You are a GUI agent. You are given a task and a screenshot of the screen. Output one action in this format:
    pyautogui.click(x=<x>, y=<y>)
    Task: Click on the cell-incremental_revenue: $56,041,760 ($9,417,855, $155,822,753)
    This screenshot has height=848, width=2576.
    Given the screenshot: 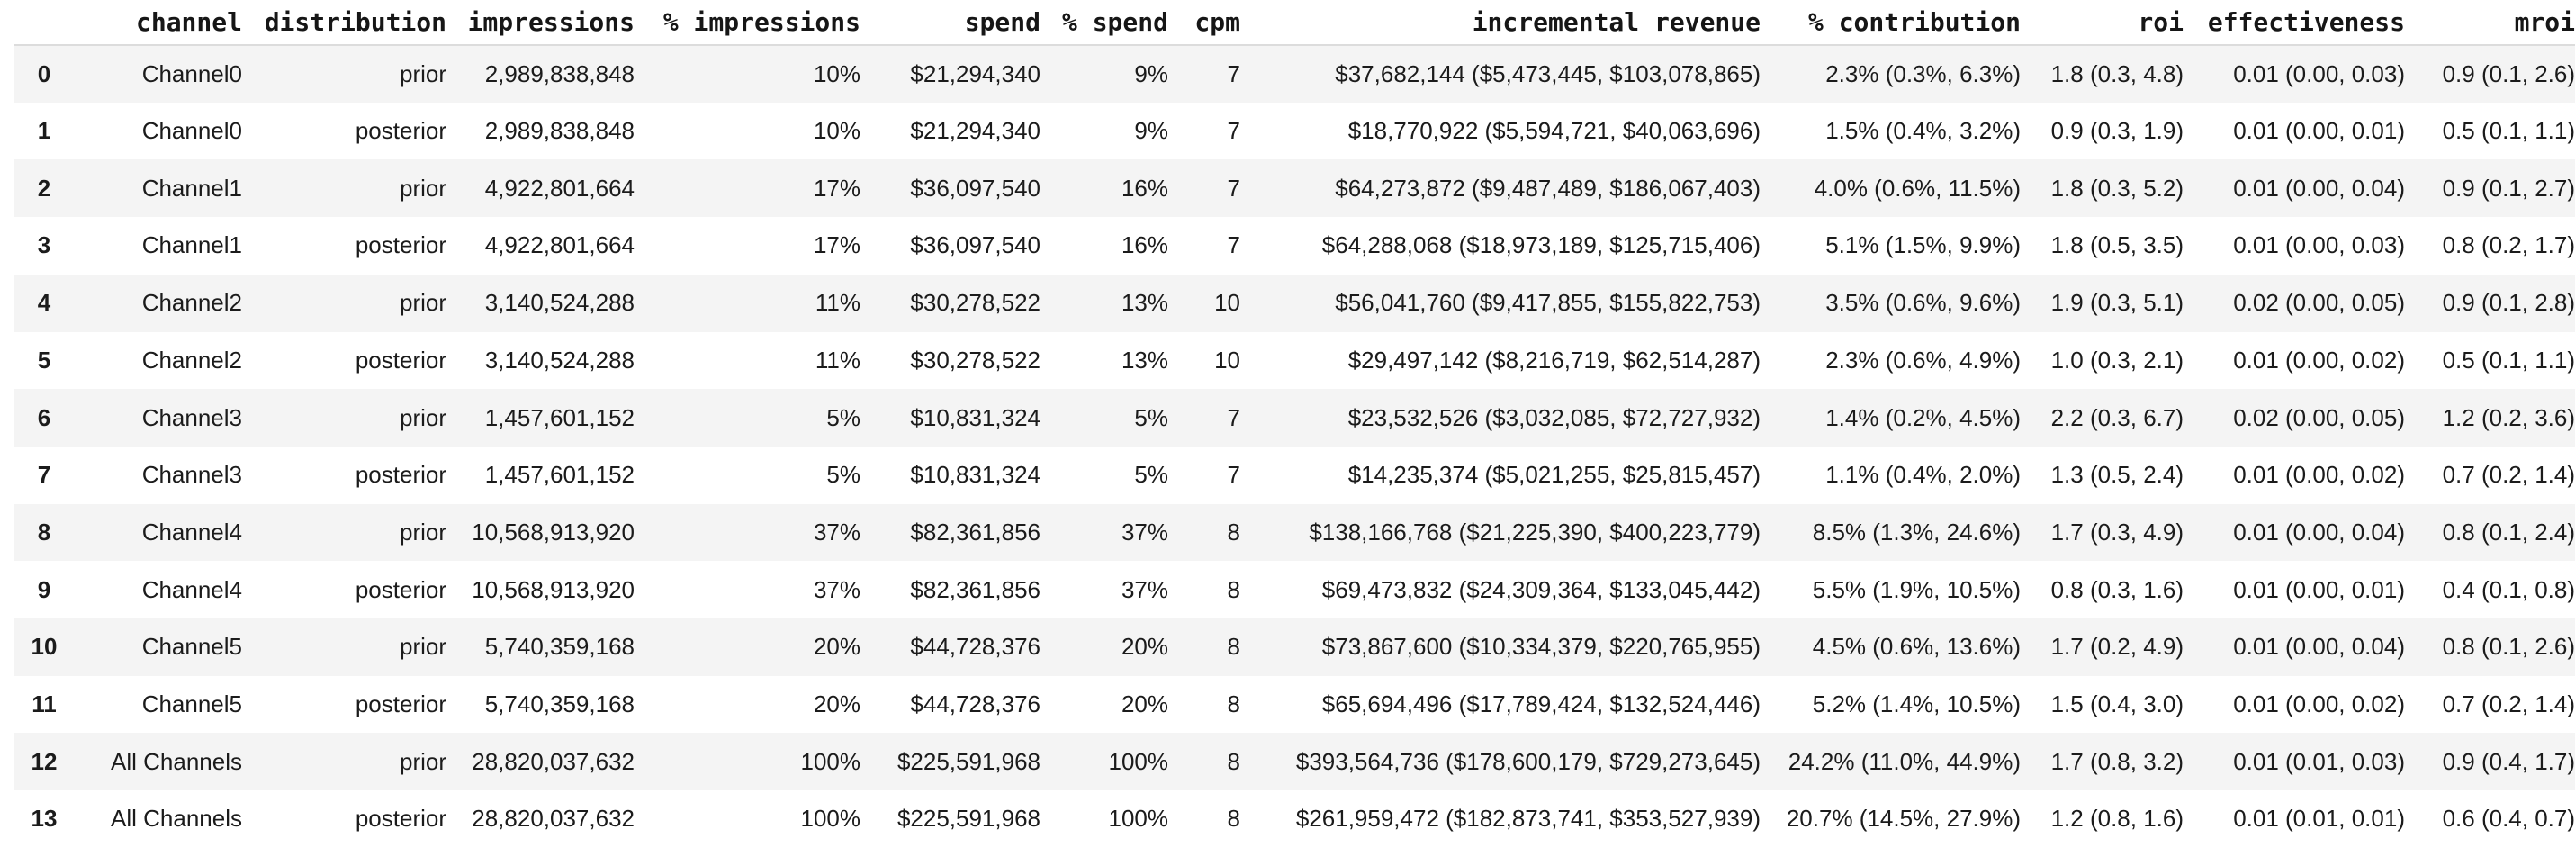 What is the action you would take?
    pyautogui.click(x=1548, y=303)
    